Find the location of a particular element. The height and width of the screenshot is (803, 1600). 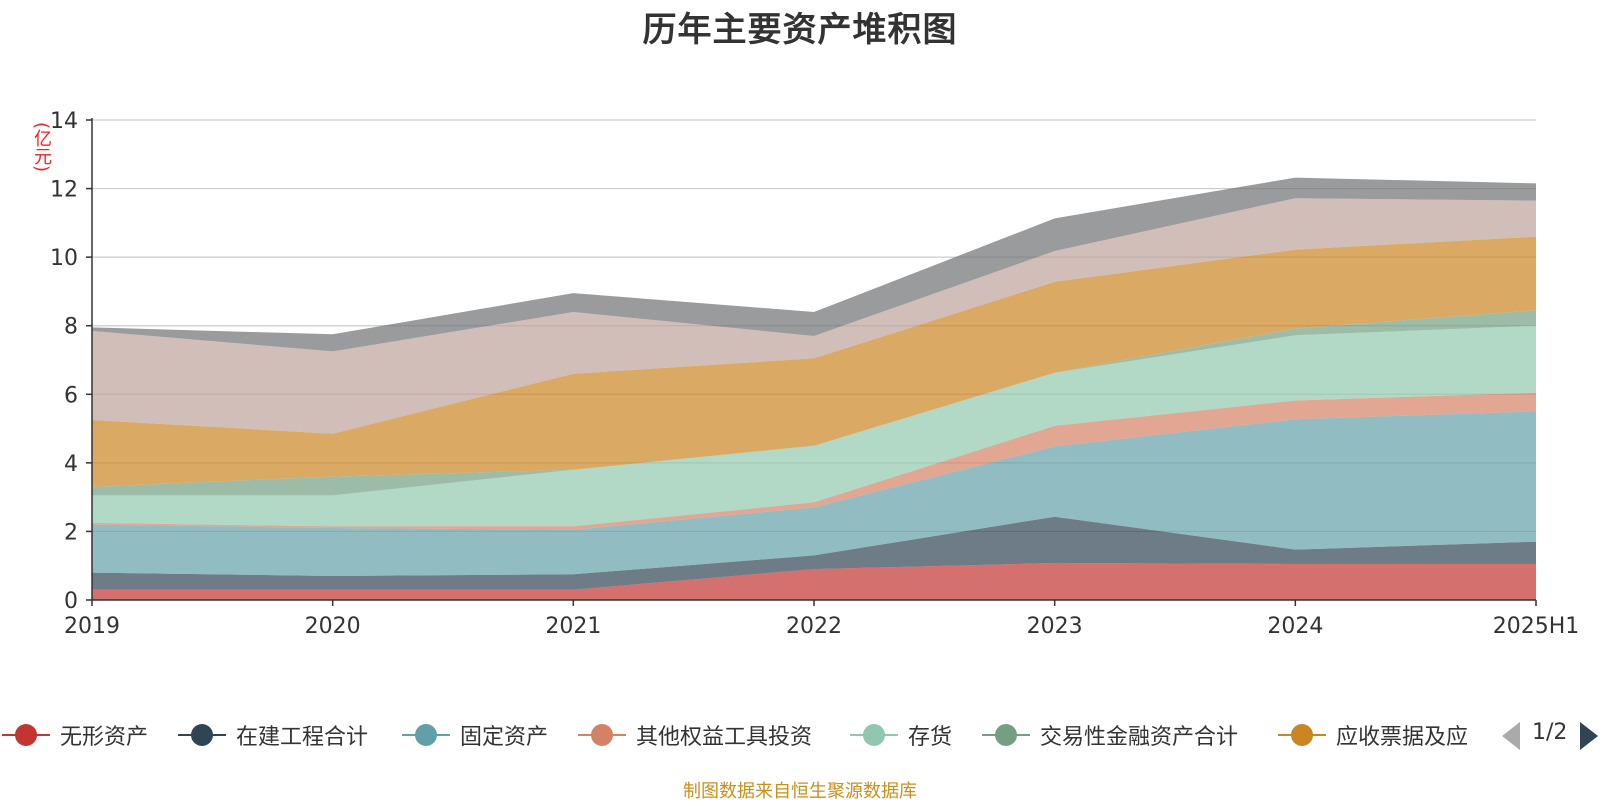

legend-pager: 1/2 is located at coordinates (1549, 735).